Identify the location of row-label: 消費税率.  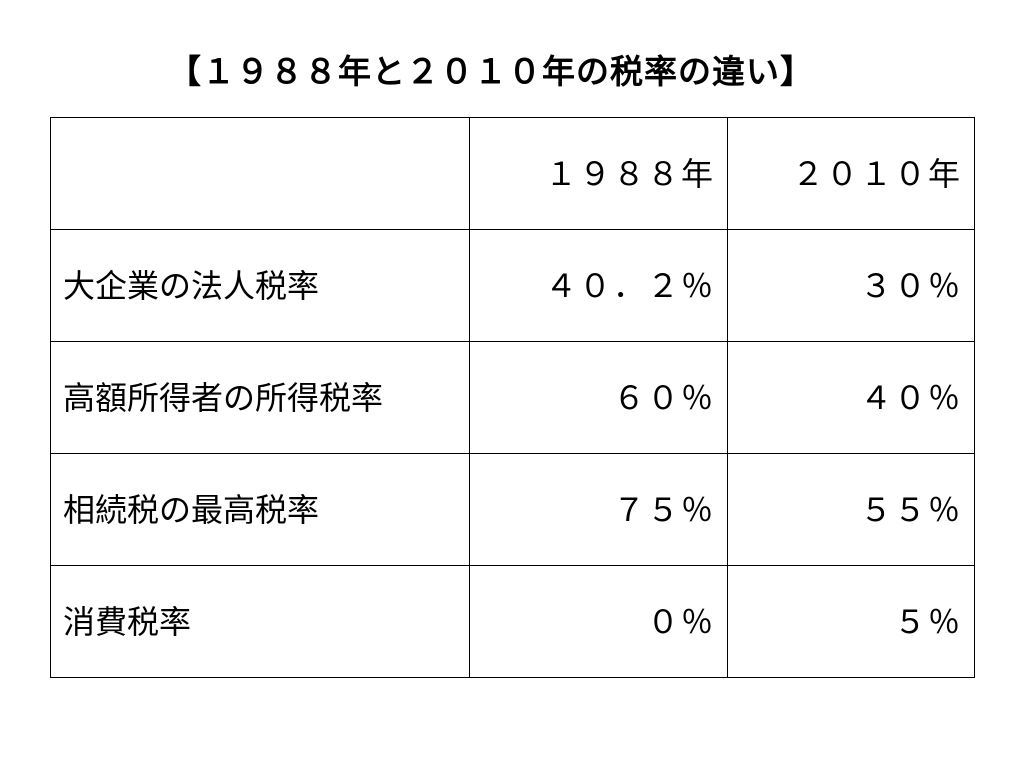
(260, 621).